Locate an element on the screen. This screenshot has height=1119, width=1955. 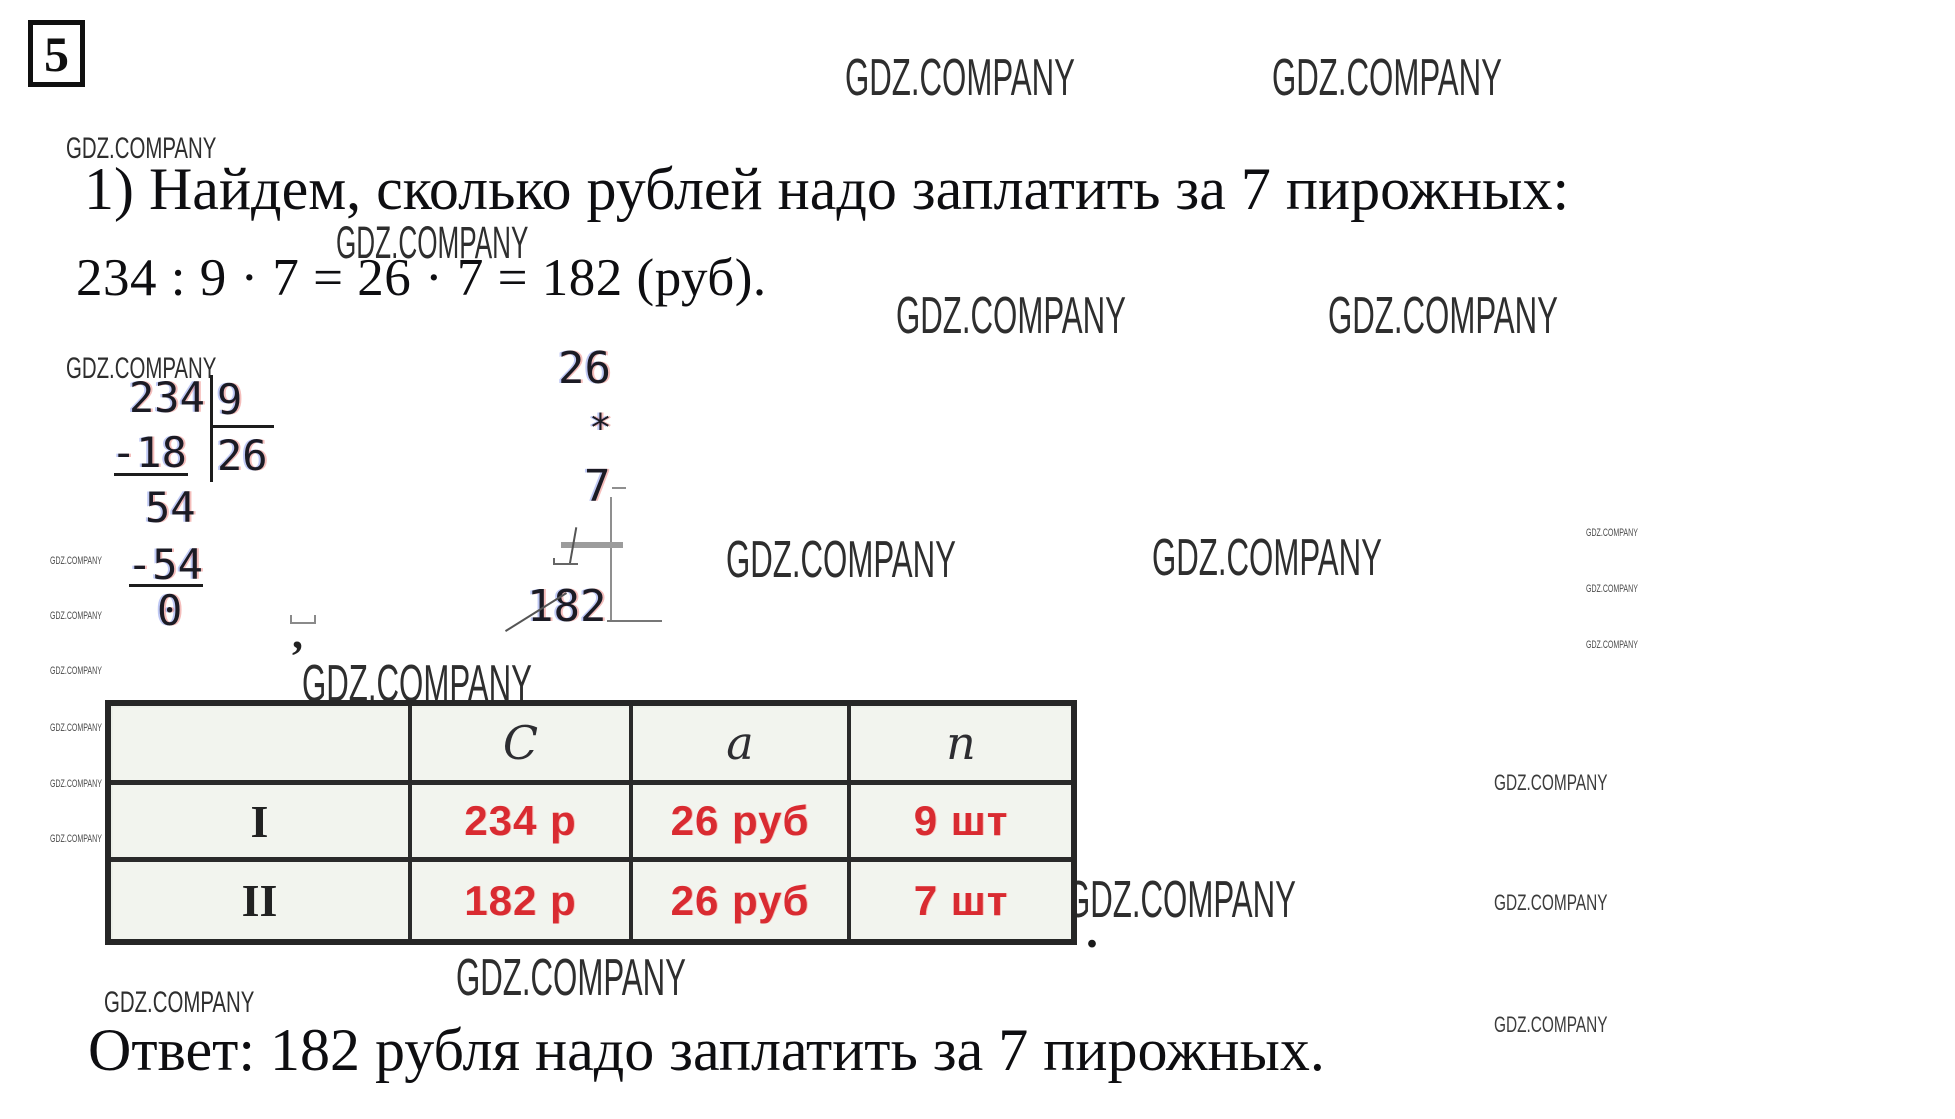
table-cell-a2: 26 руб is located at coordinates (742, 900).